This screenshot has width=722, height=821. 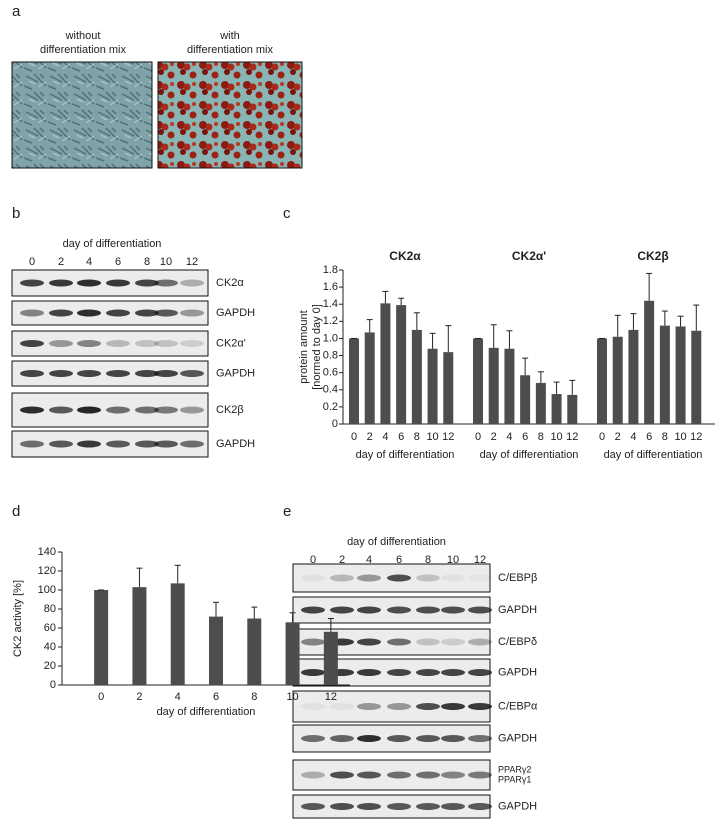 What do you see at coordinates (317, 347) in the screenshot?
I see `y-axis-title: [normed to day 0]` at bounding box center [317, 347].